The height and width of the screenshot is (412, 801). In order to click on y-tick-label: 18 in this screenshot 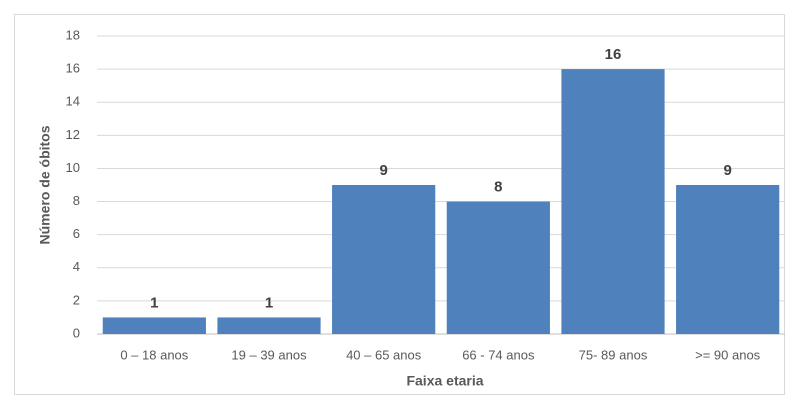, I will do `click(73, 34)`.